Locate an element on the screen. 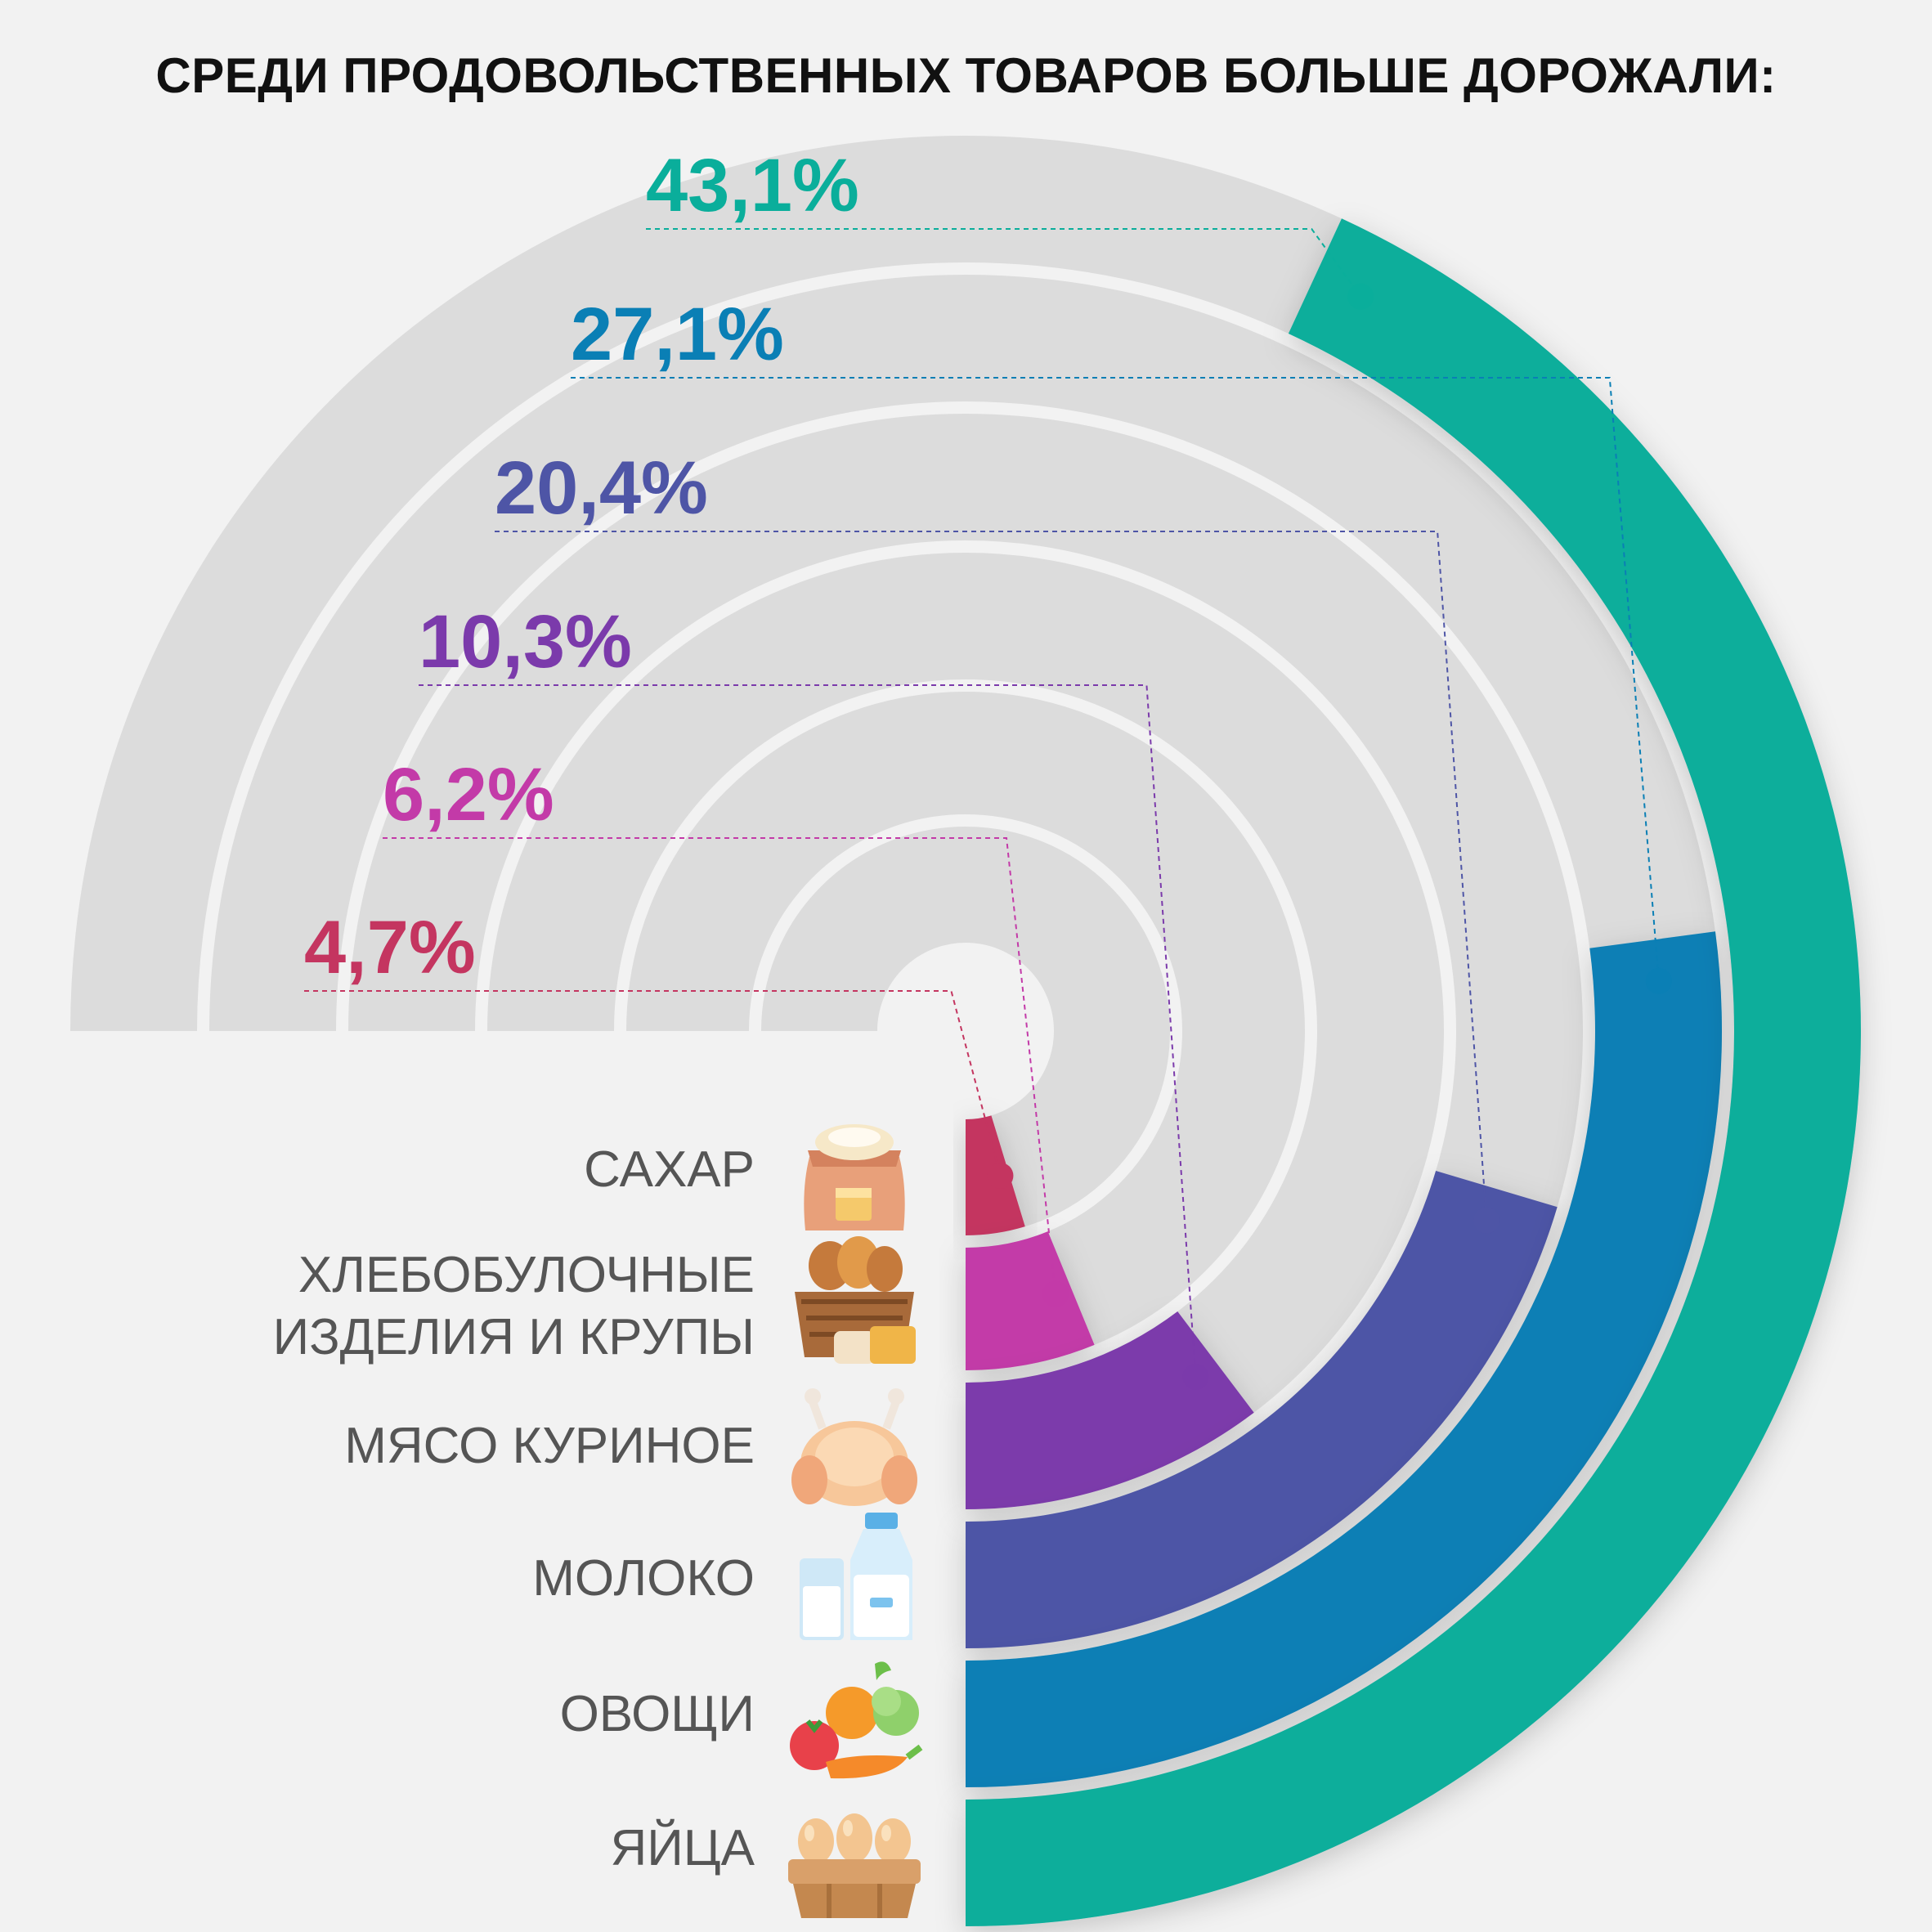 The width and height of the screenshot is (1932, 1932). vegetables-icon is located at coordinates (856, 1720).